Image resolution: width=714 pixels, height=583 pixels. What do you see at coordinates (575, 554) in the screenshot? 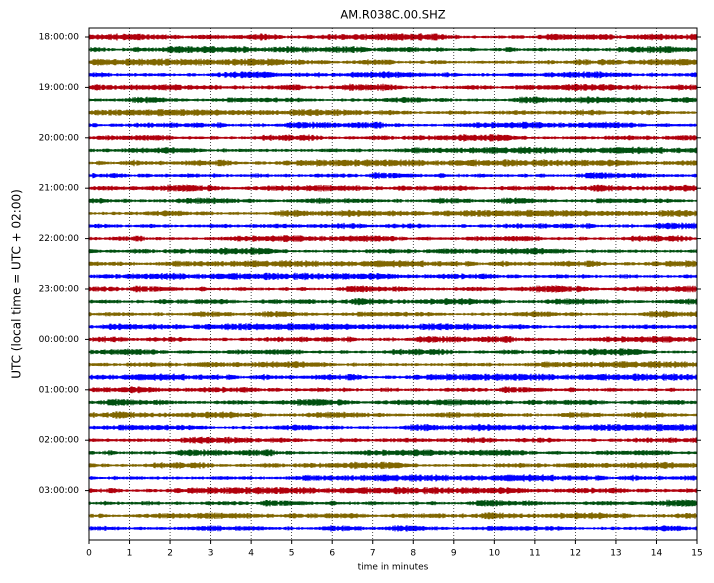
I see `x-tick-label: 12` at bounding box center [575, 554].